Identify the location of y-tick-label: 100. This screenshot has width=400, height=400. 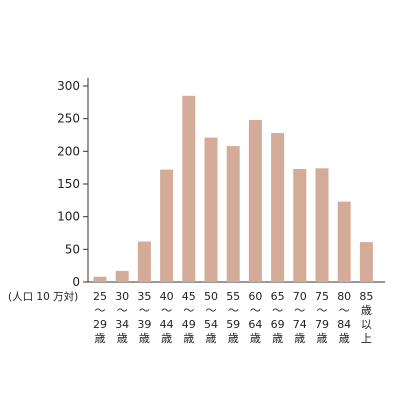
(68, 217).